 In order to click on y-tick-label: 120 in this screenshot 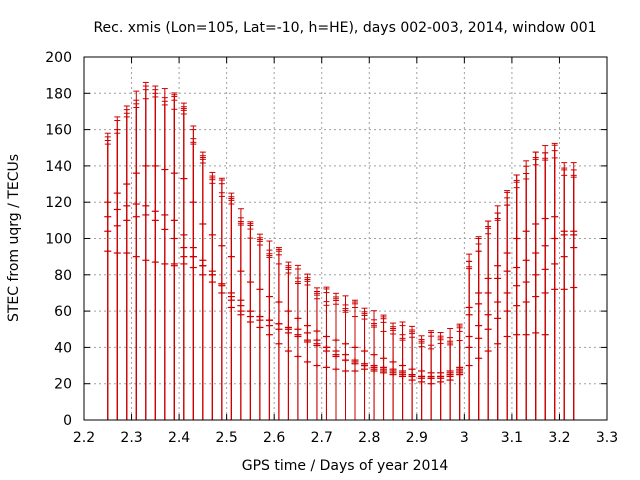, I will do `click(58, 203)`.